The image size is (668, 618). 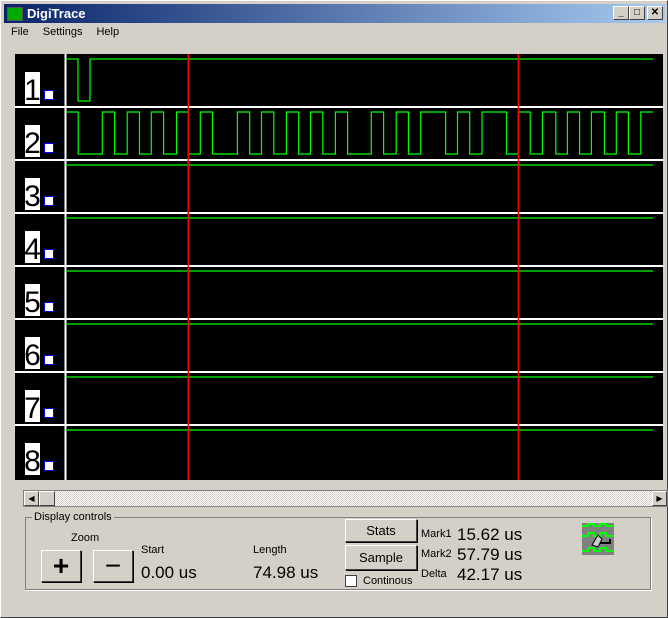 What do you see at coordinates (286, 572) in the screenshot?
I see `length-value: 74.98 us` at bounding box center [286, 572].